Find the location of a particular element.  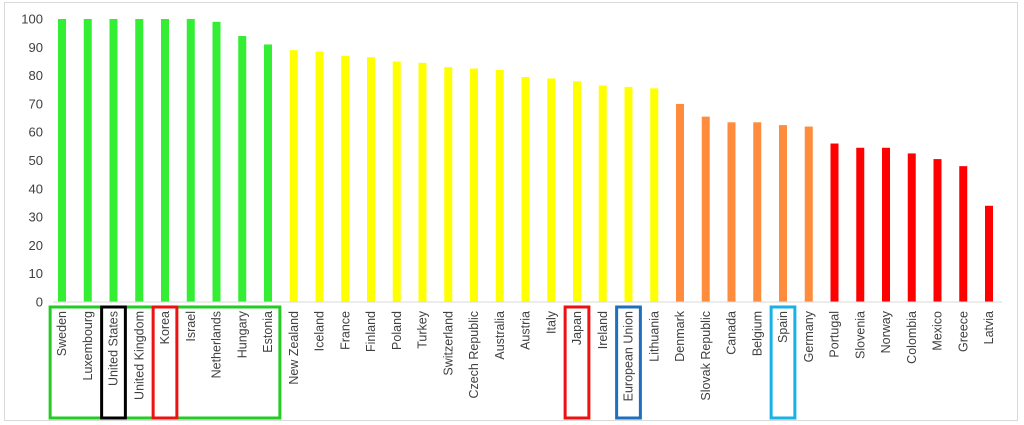

y-tick-label: 70 is located at coordinates (36, 103).